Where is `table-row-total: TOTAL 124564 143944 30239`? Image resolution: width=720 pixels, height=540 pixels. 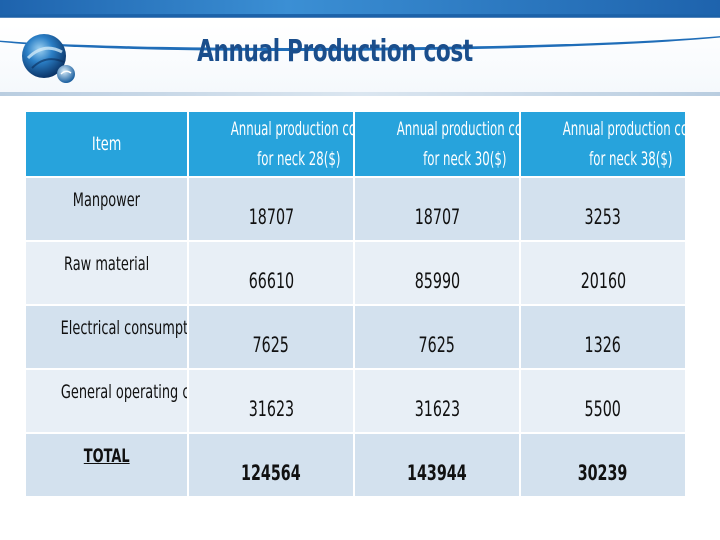 table-row-total: TOTAL 124564 143944 30239 is located at coordinates (355, 465).